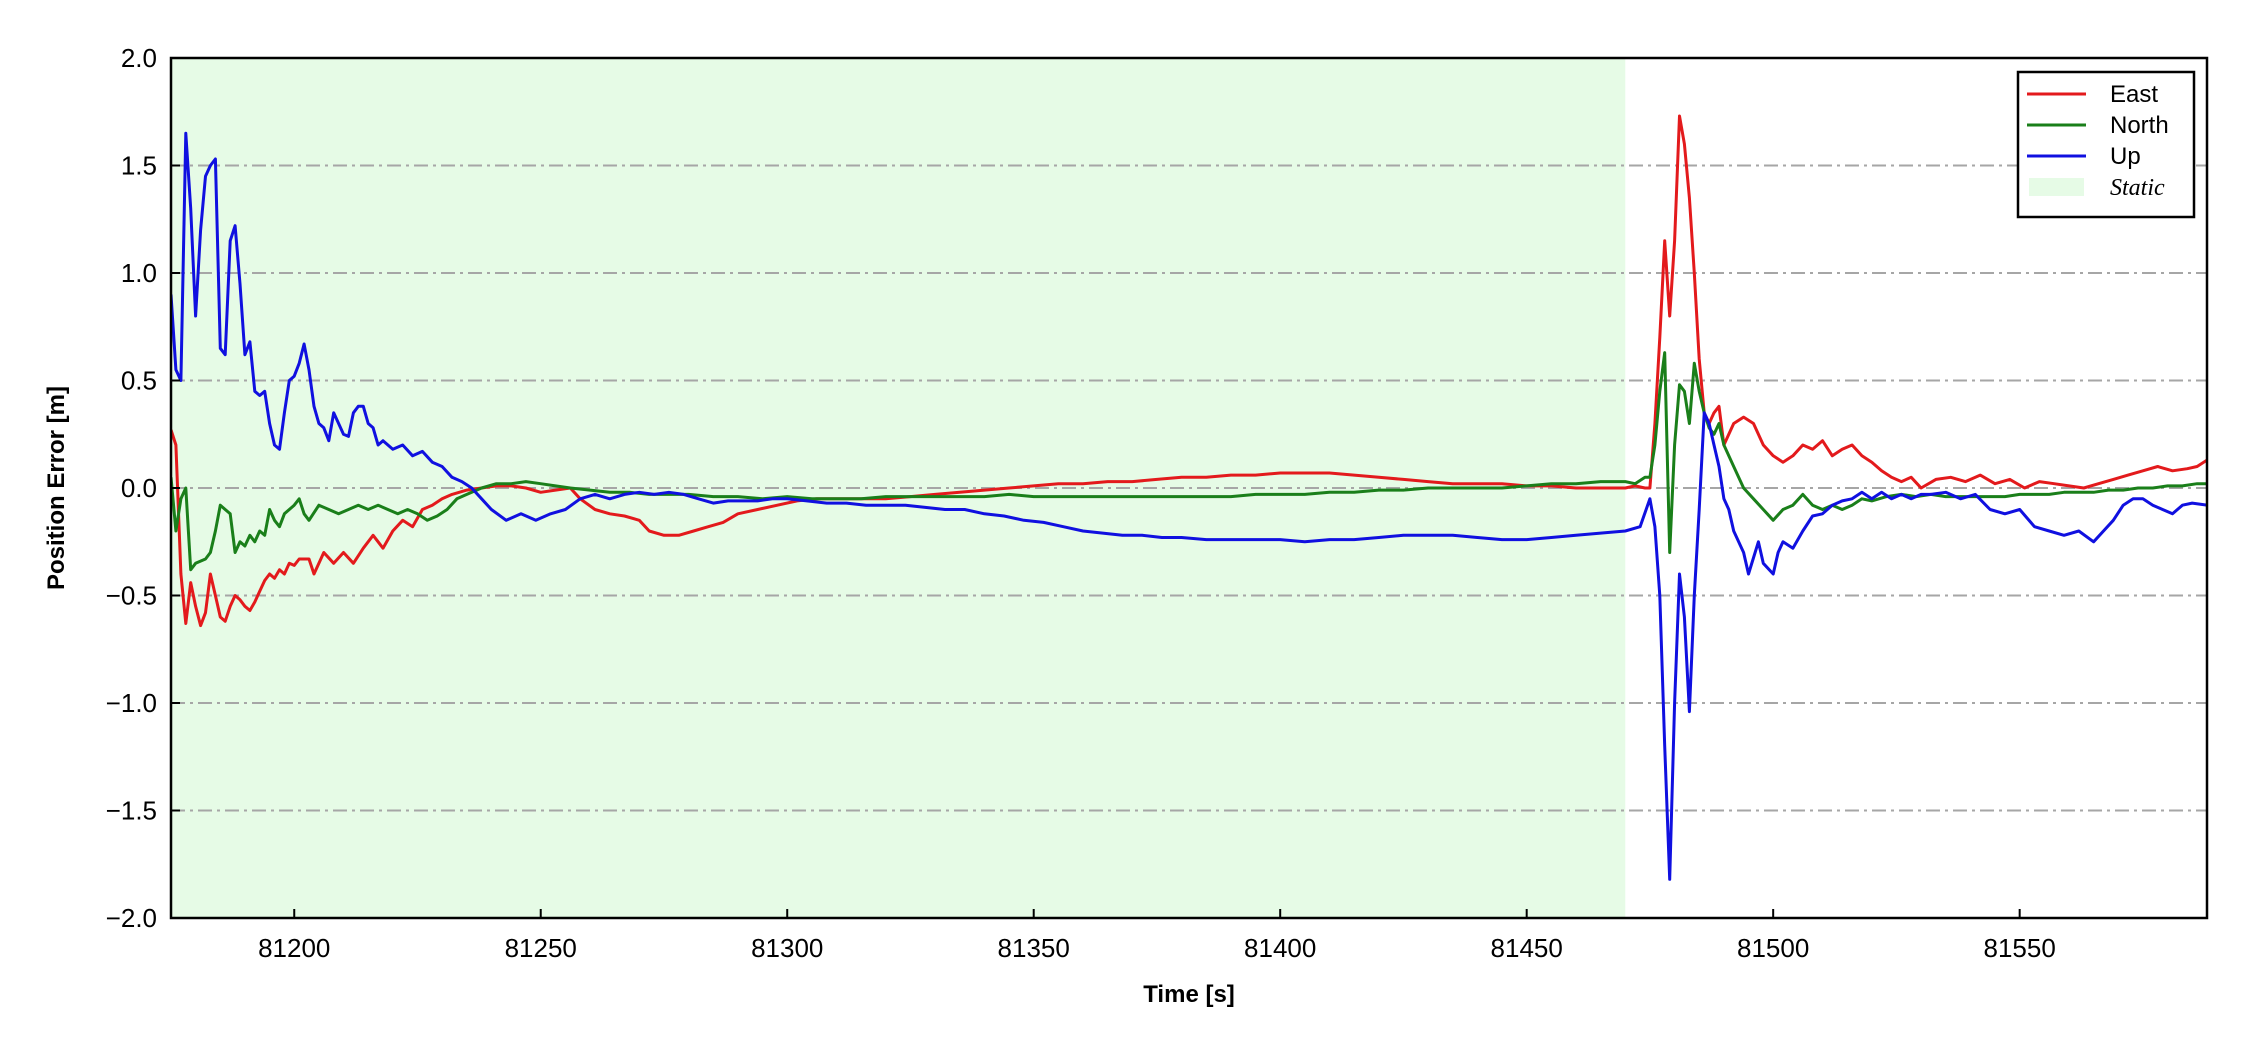 Image resolution: width=2250 pixels, height=1050 pixels. What do you see at coordinates (131, 811) in the screenshot?
I see `y-tick-label: −1.5` at bounding box center [131, 811].